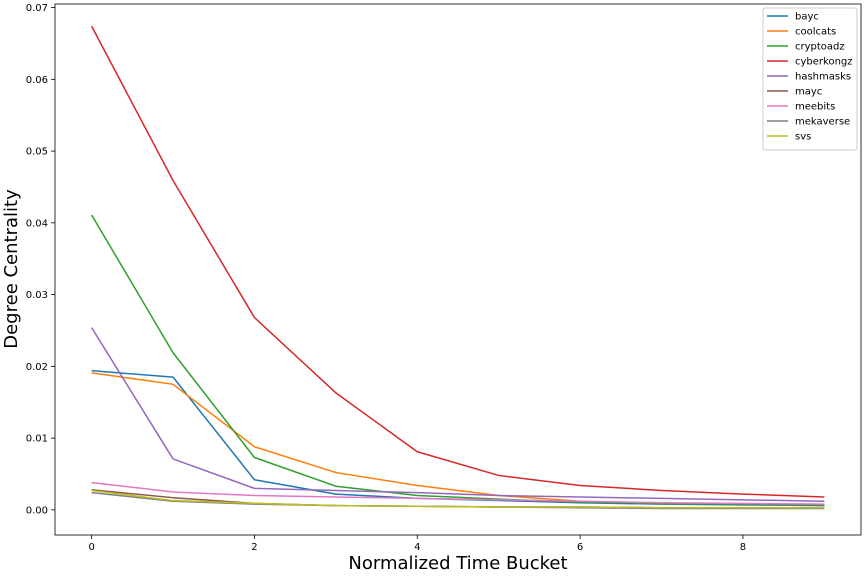 The width and height of the screenshot is (864, 576). I want to click on series-line-meebits, so click(458, 493).